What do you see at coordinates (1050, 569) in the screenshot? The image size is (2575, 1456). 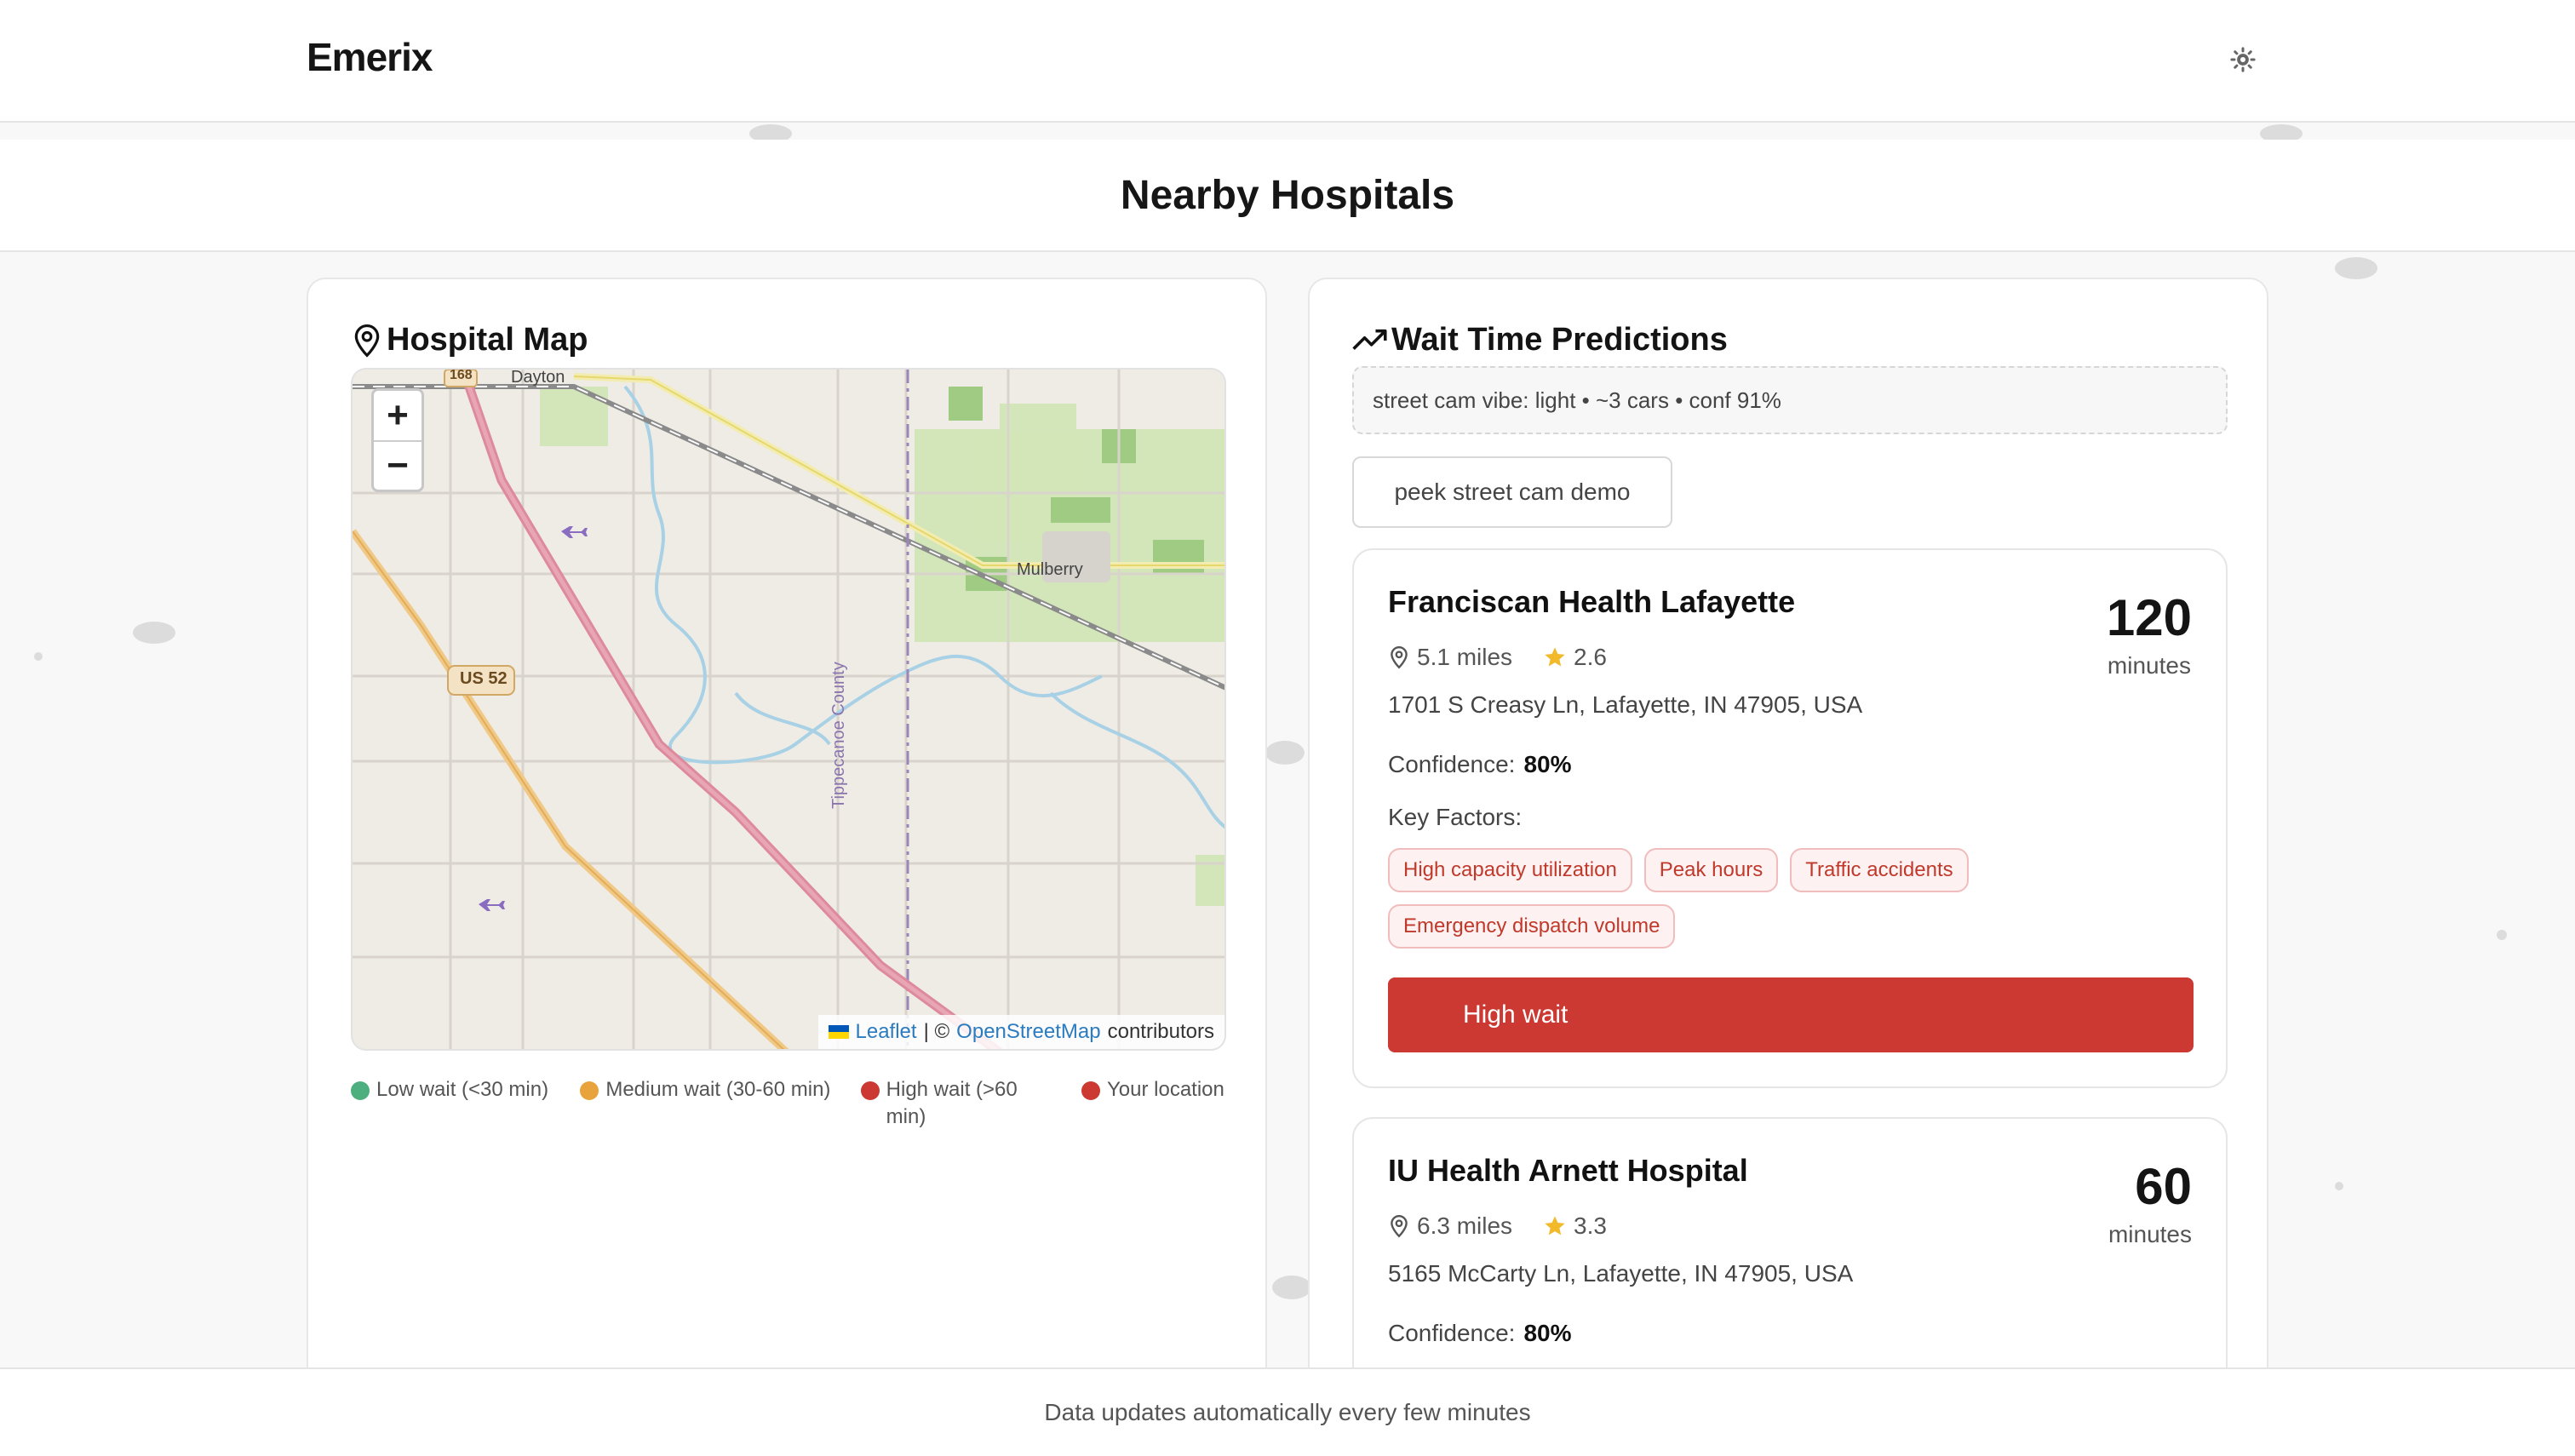 I see `map-label-mulberry: Mulberry` at bounding box center [1050, 569].